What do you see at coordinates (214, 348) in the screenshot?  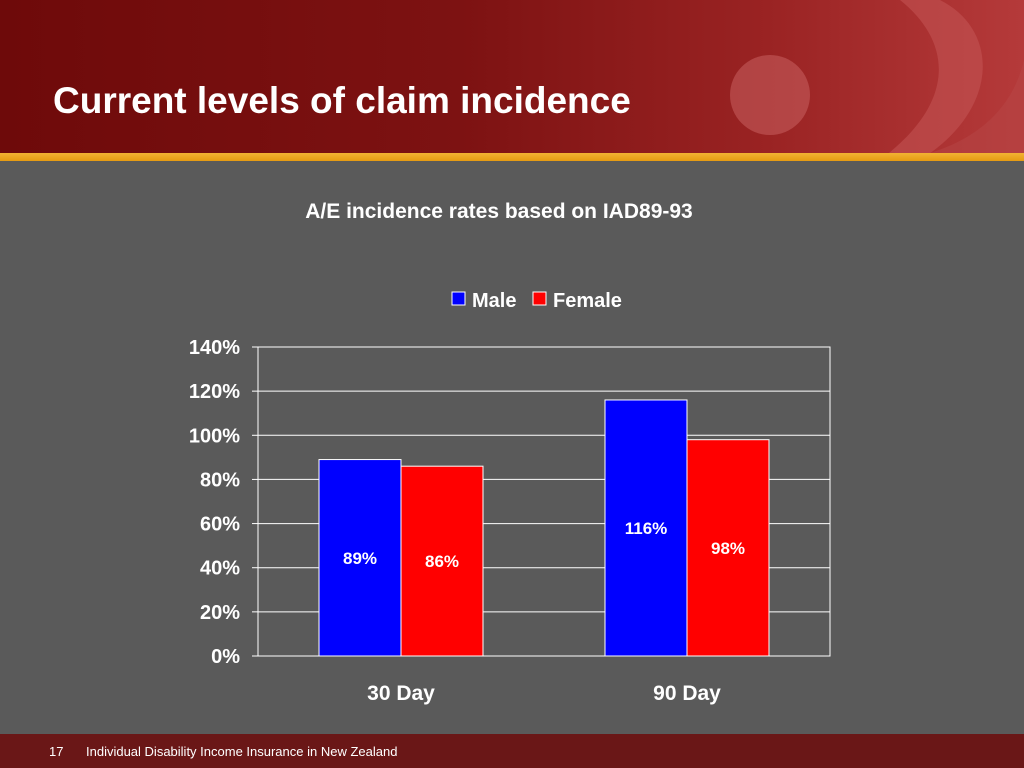 I see `y-tick-label: 140%` at bounding box center [214, 348].